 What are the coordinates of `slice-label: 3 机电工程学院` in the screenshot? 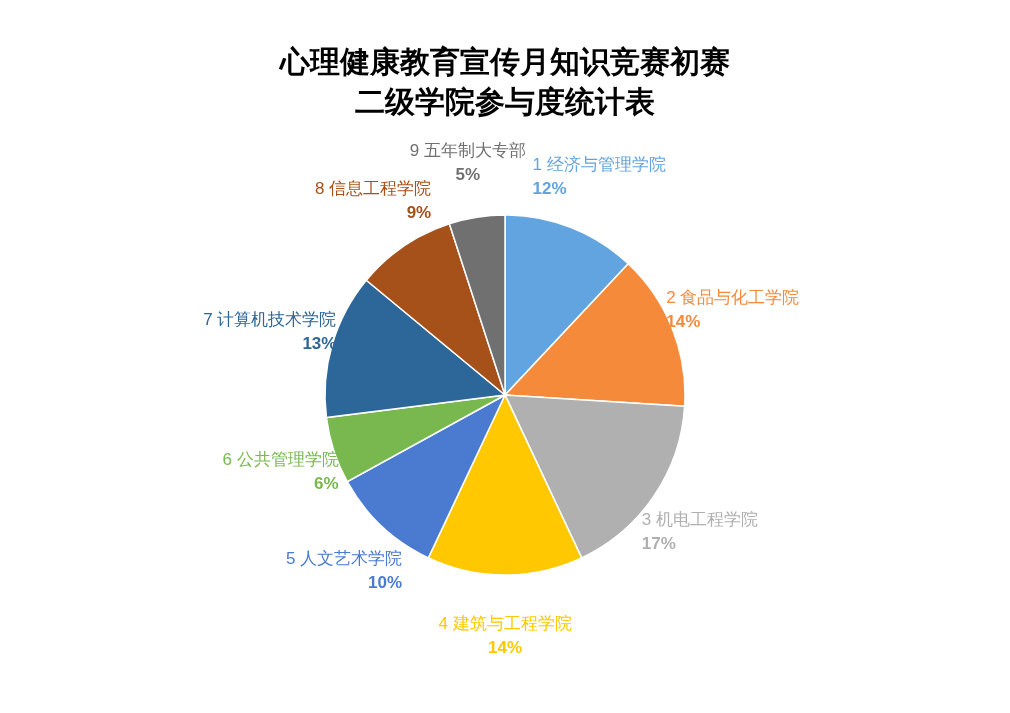 It's located at (700, 519).